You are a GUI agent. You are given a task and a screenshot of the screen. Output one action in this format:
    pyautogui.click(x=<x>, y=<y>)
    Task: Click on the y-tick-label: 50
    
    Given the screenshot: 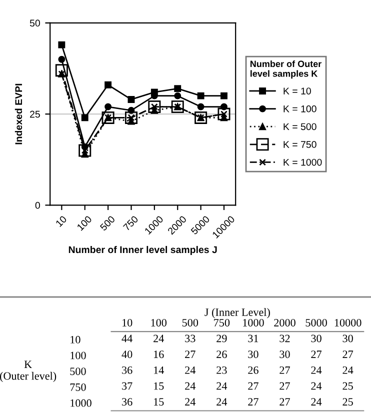 What is the action you would take?
    pyautogui.click(x=35, y=23)
    